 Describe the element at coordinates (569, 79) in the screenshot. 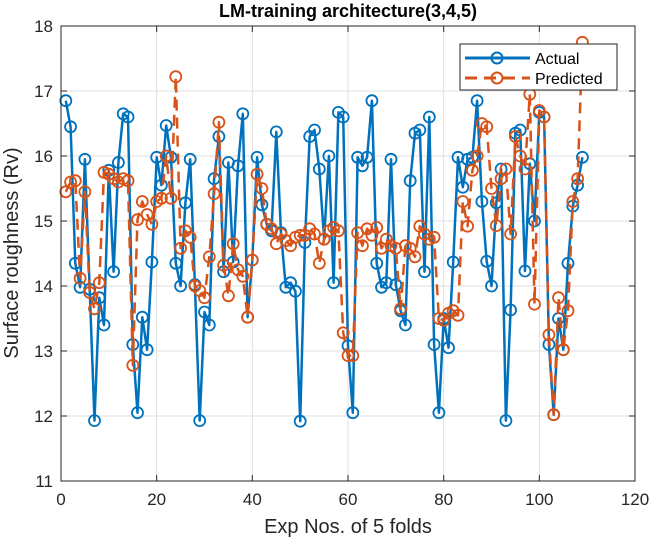

I see `legend-label-predicted: Predicted` at that location.